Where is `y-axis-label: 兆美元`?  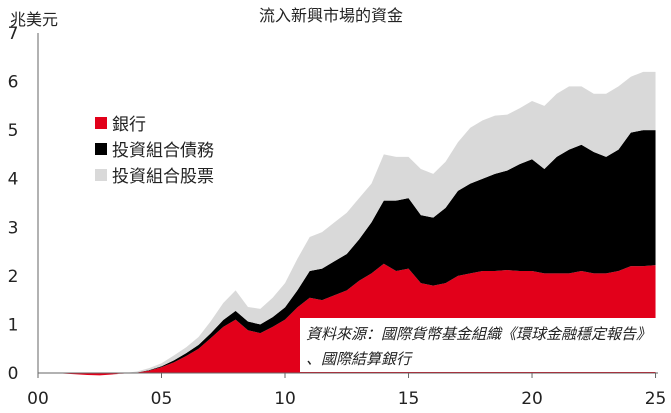 y-axis-label: 兆美元 is located at coordinates (34, 19).